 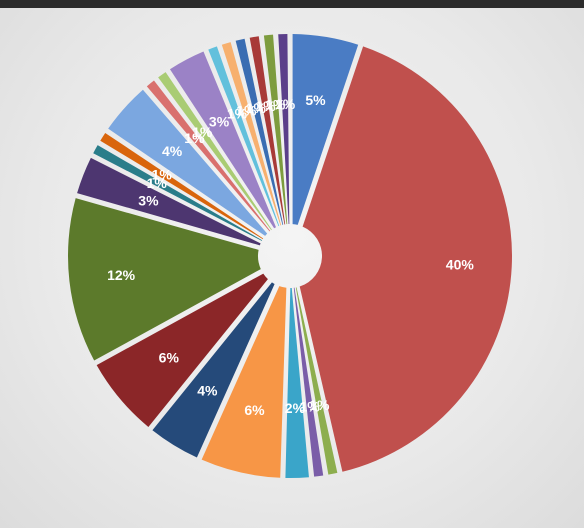 What do you see at coordinates (265, 106) in the screenshot?
I see `slice-label-20: 1%` at bounding box center [265, 106].